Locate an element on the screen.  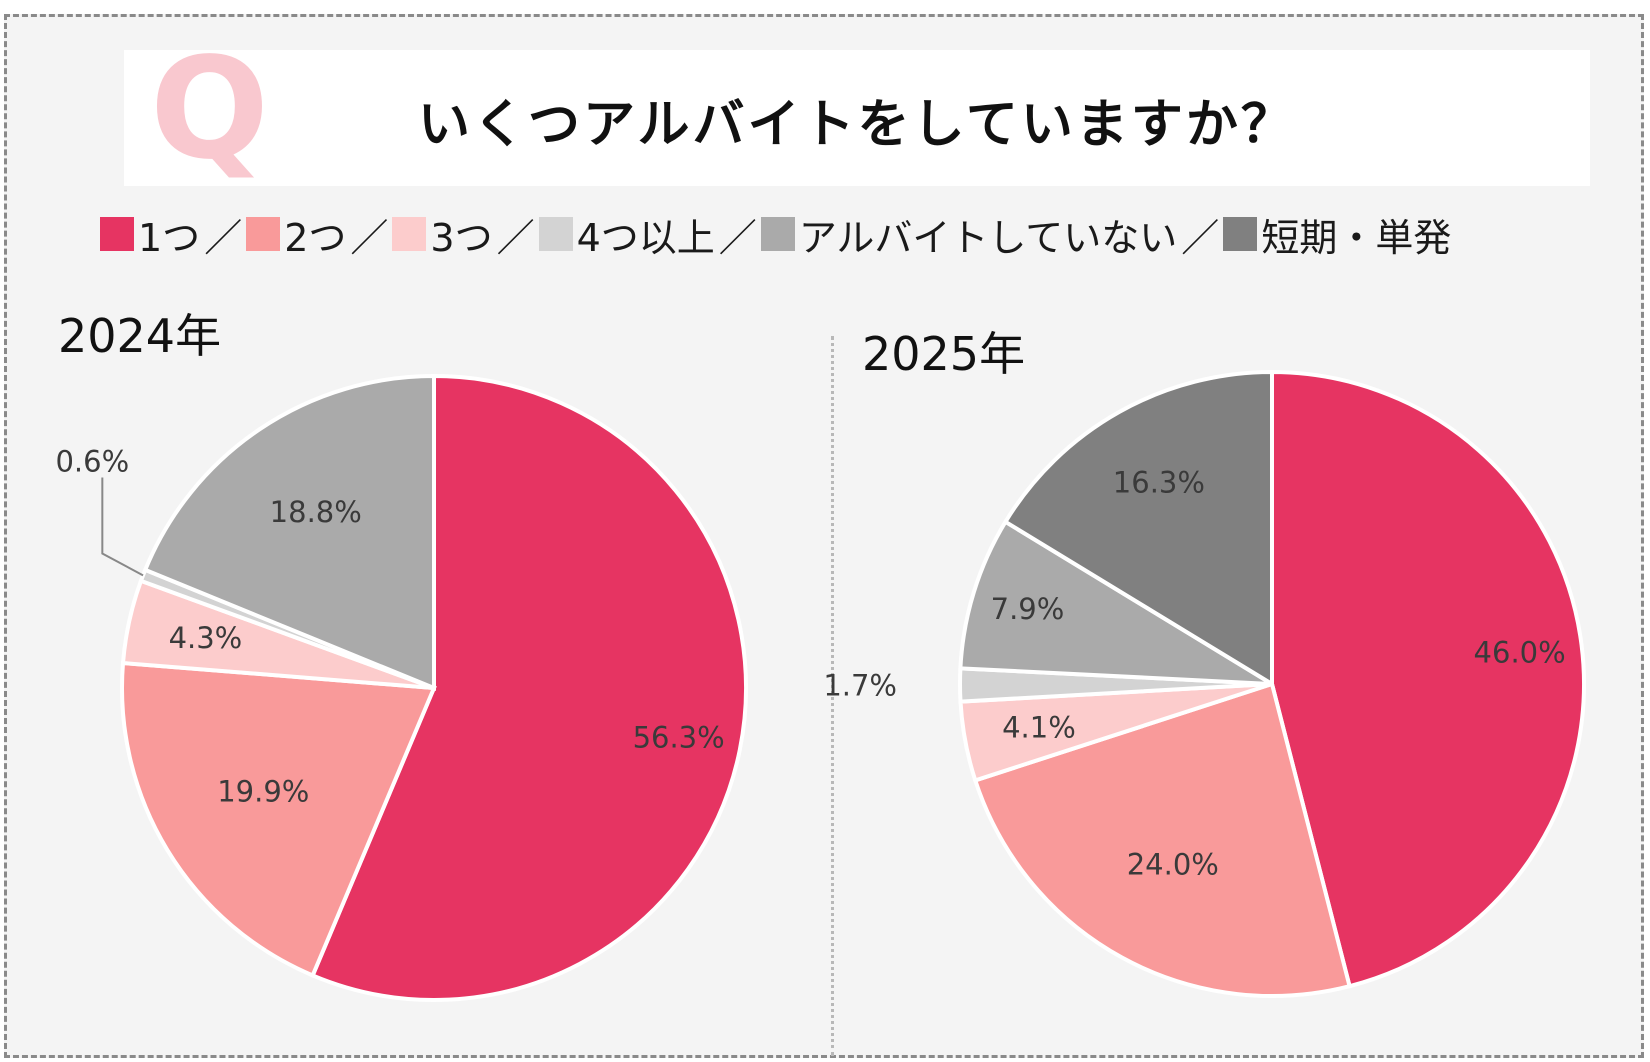
leader-line is located at coordinates (122, 527).